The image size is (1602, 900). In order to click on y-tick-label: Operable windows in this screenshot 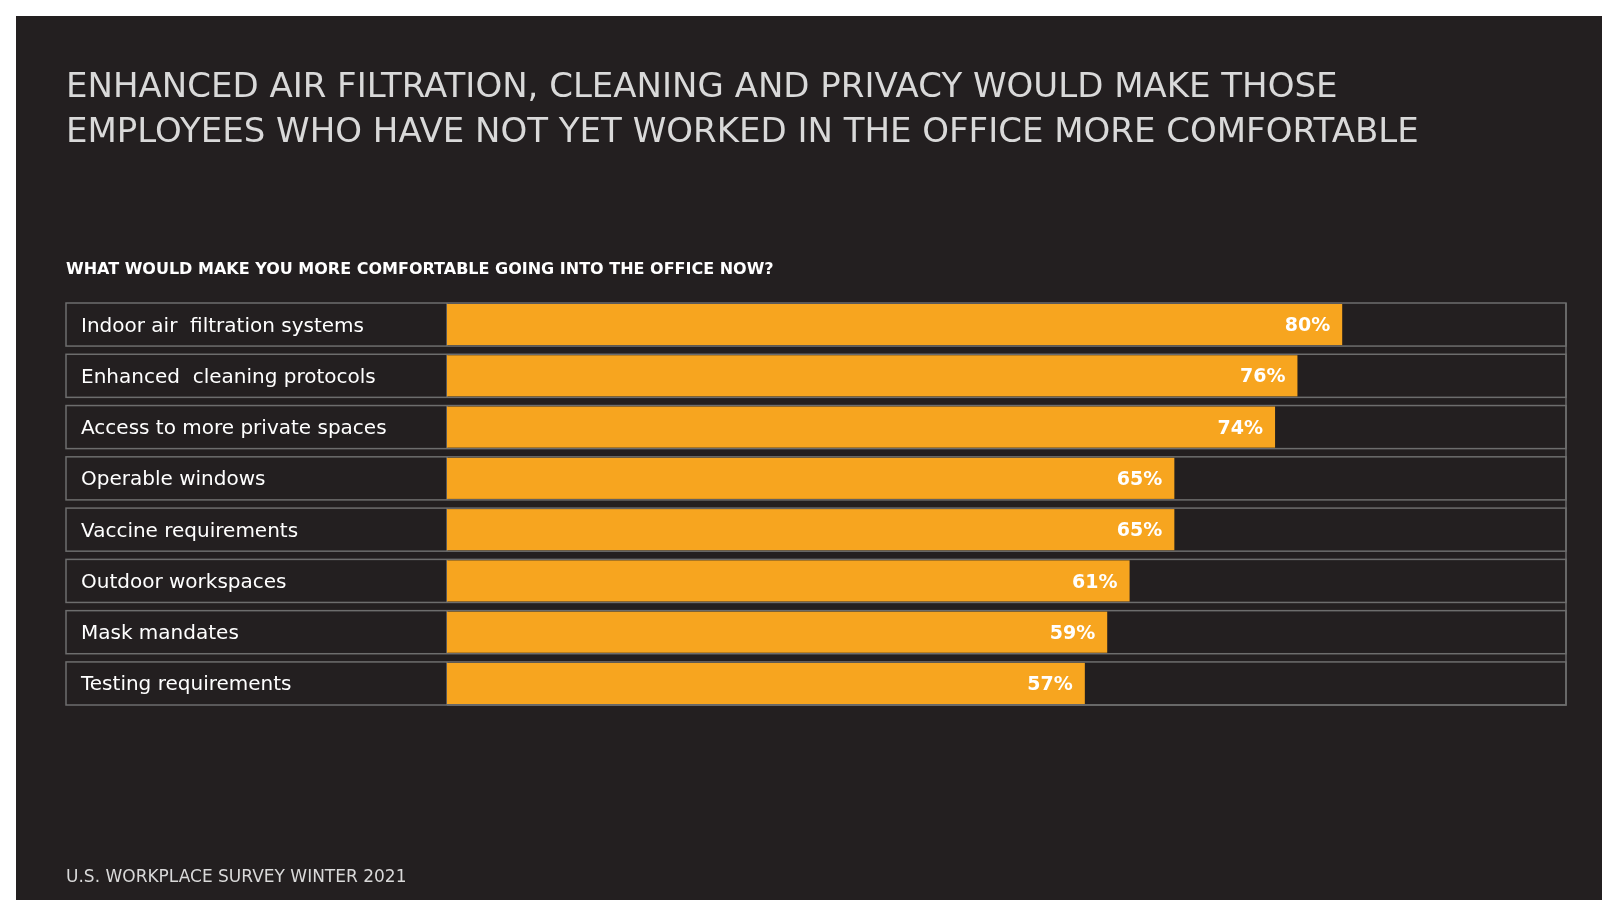, I will do `click(173, 478)`.